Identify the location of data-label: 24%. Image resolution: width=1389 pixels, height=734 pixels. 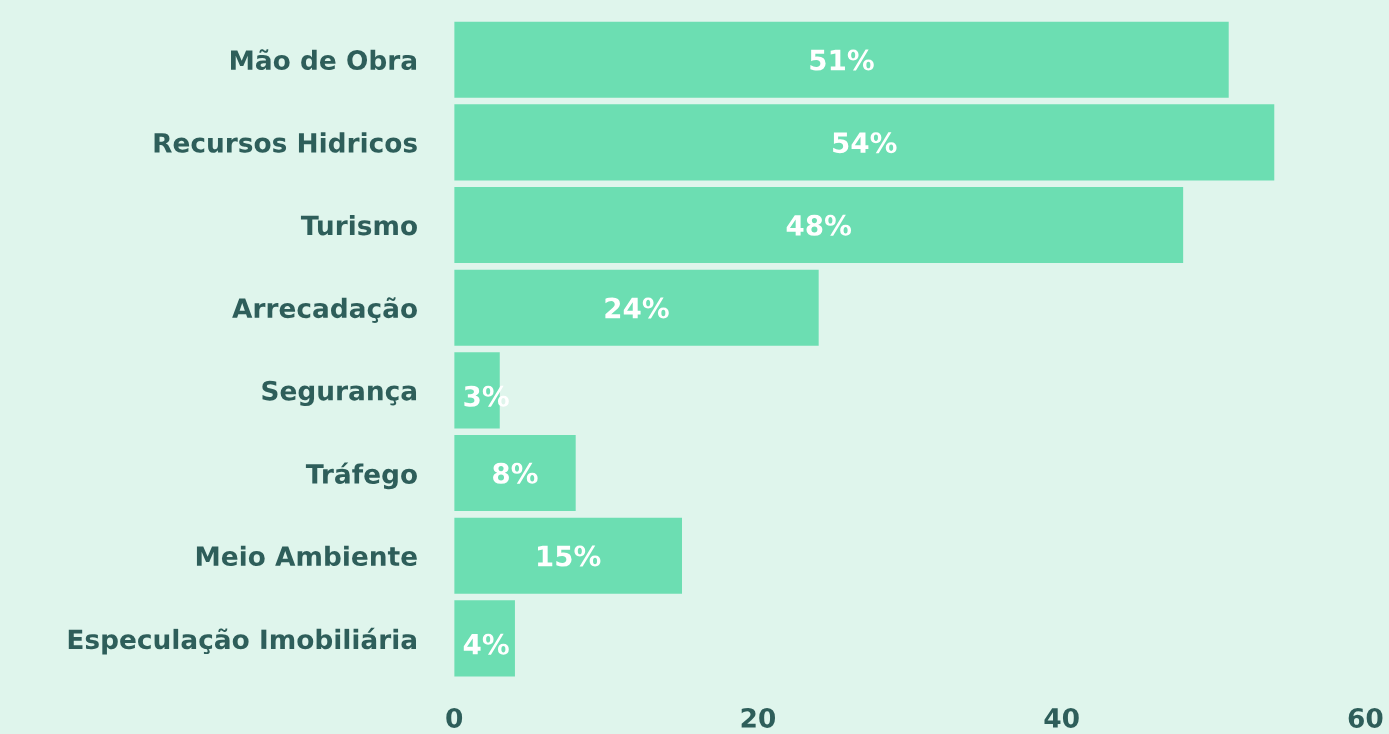
(637, 308).